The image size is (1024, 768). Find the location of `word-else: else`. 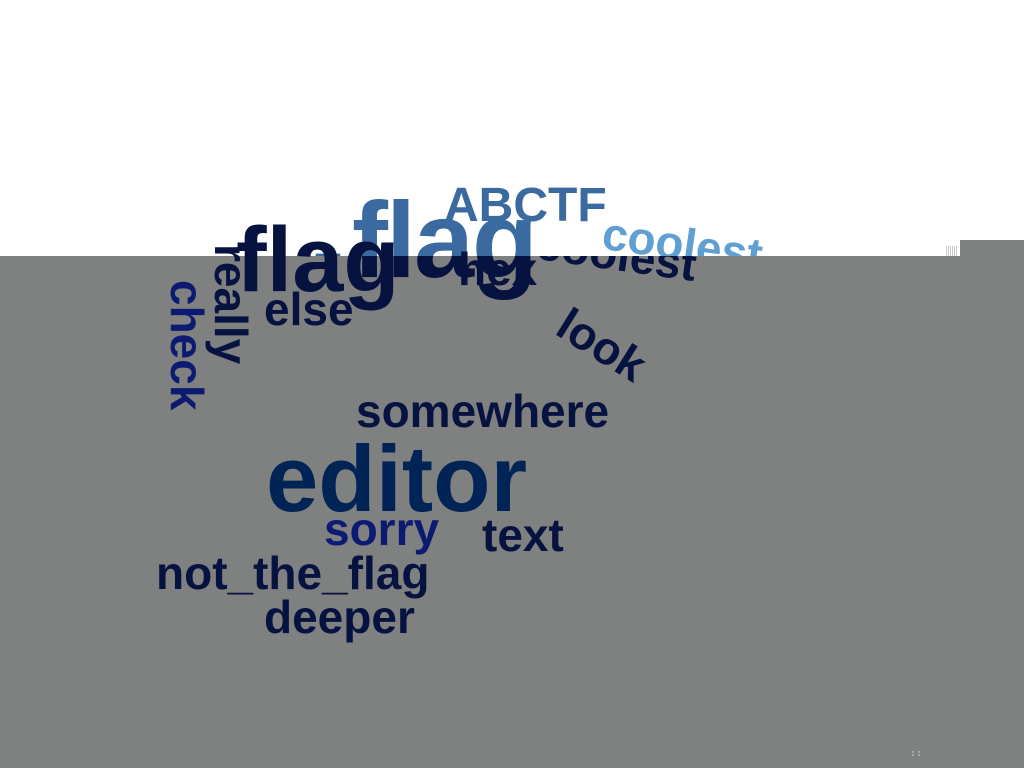

word-else: else is located at coordinates (309, 309).